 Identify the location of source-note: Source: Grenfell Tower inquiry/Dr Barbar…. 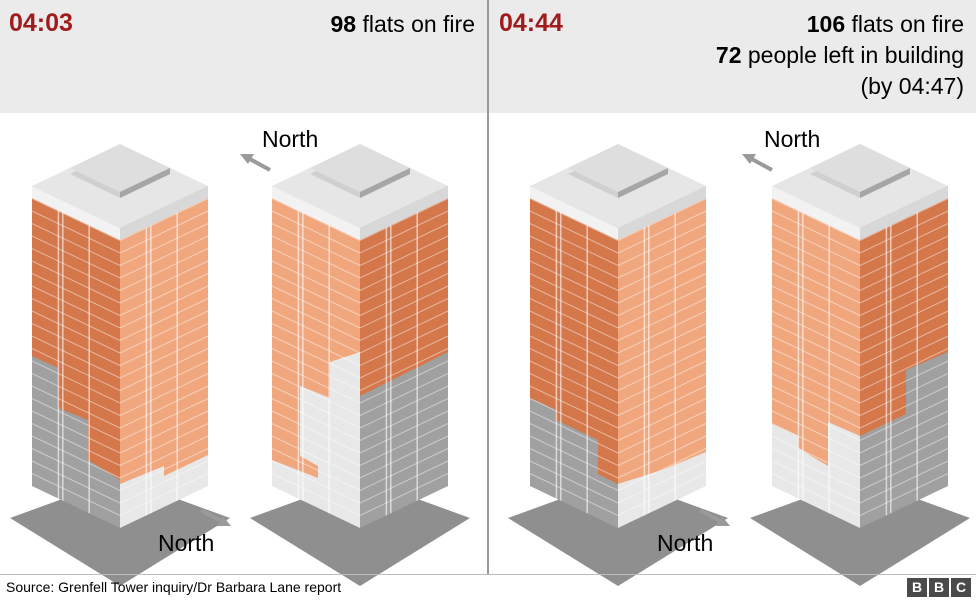
(174, 587).